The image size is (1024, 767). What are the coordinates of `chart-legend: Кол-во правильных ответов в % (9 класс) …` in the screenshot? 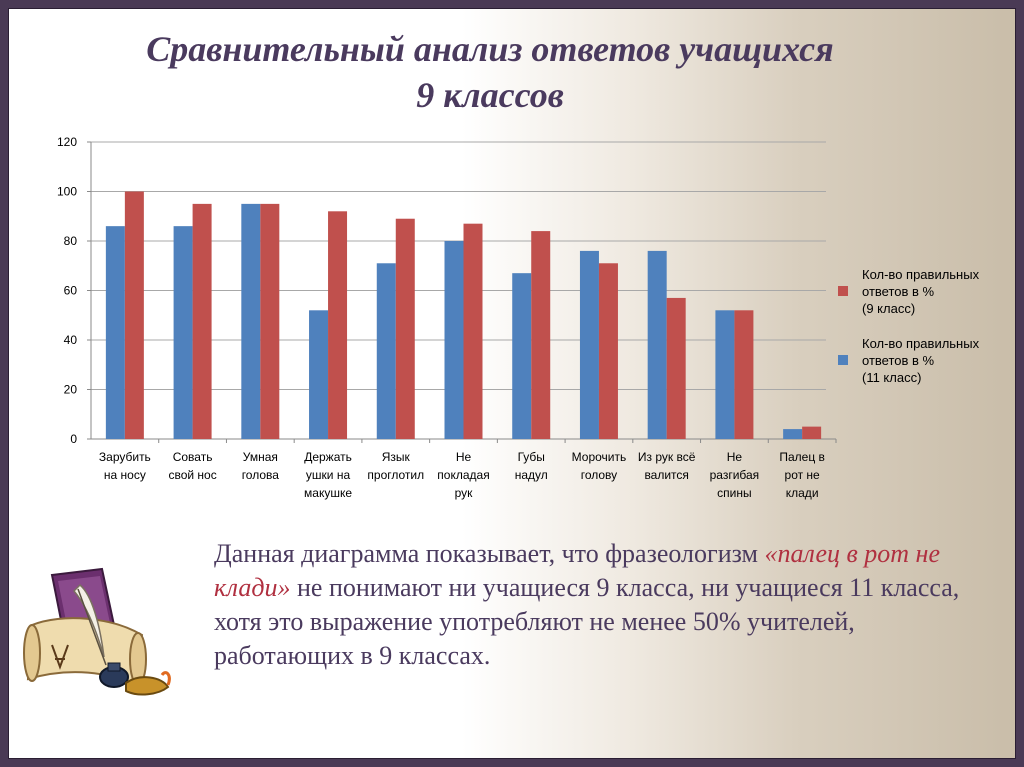 It's located at (928, 335).